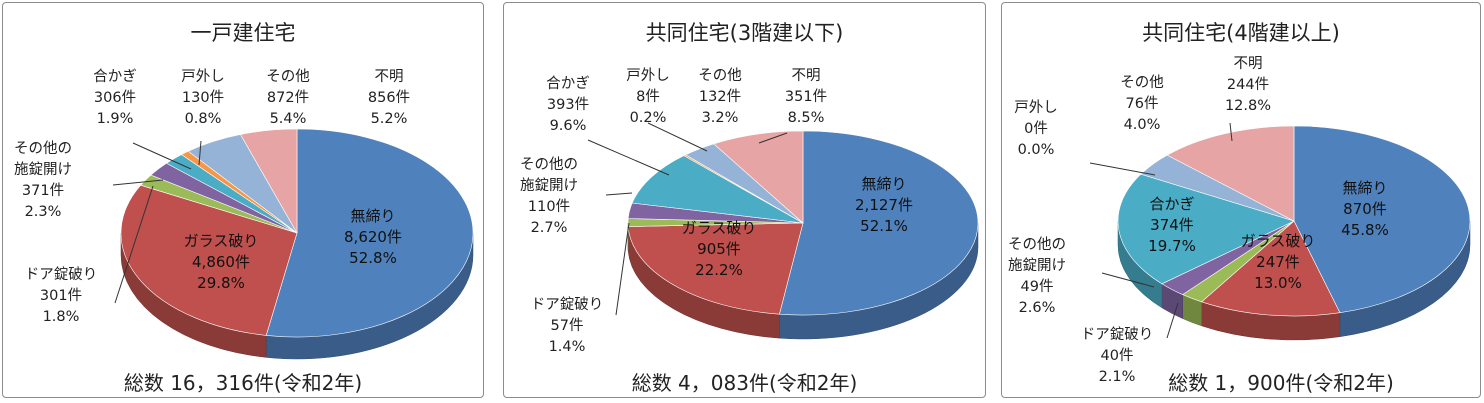  Describe the element at coordinates (884, 205) in the screenshot. I see `slice-label-無締り: 無締り 2,127件 52.1%` at that location.